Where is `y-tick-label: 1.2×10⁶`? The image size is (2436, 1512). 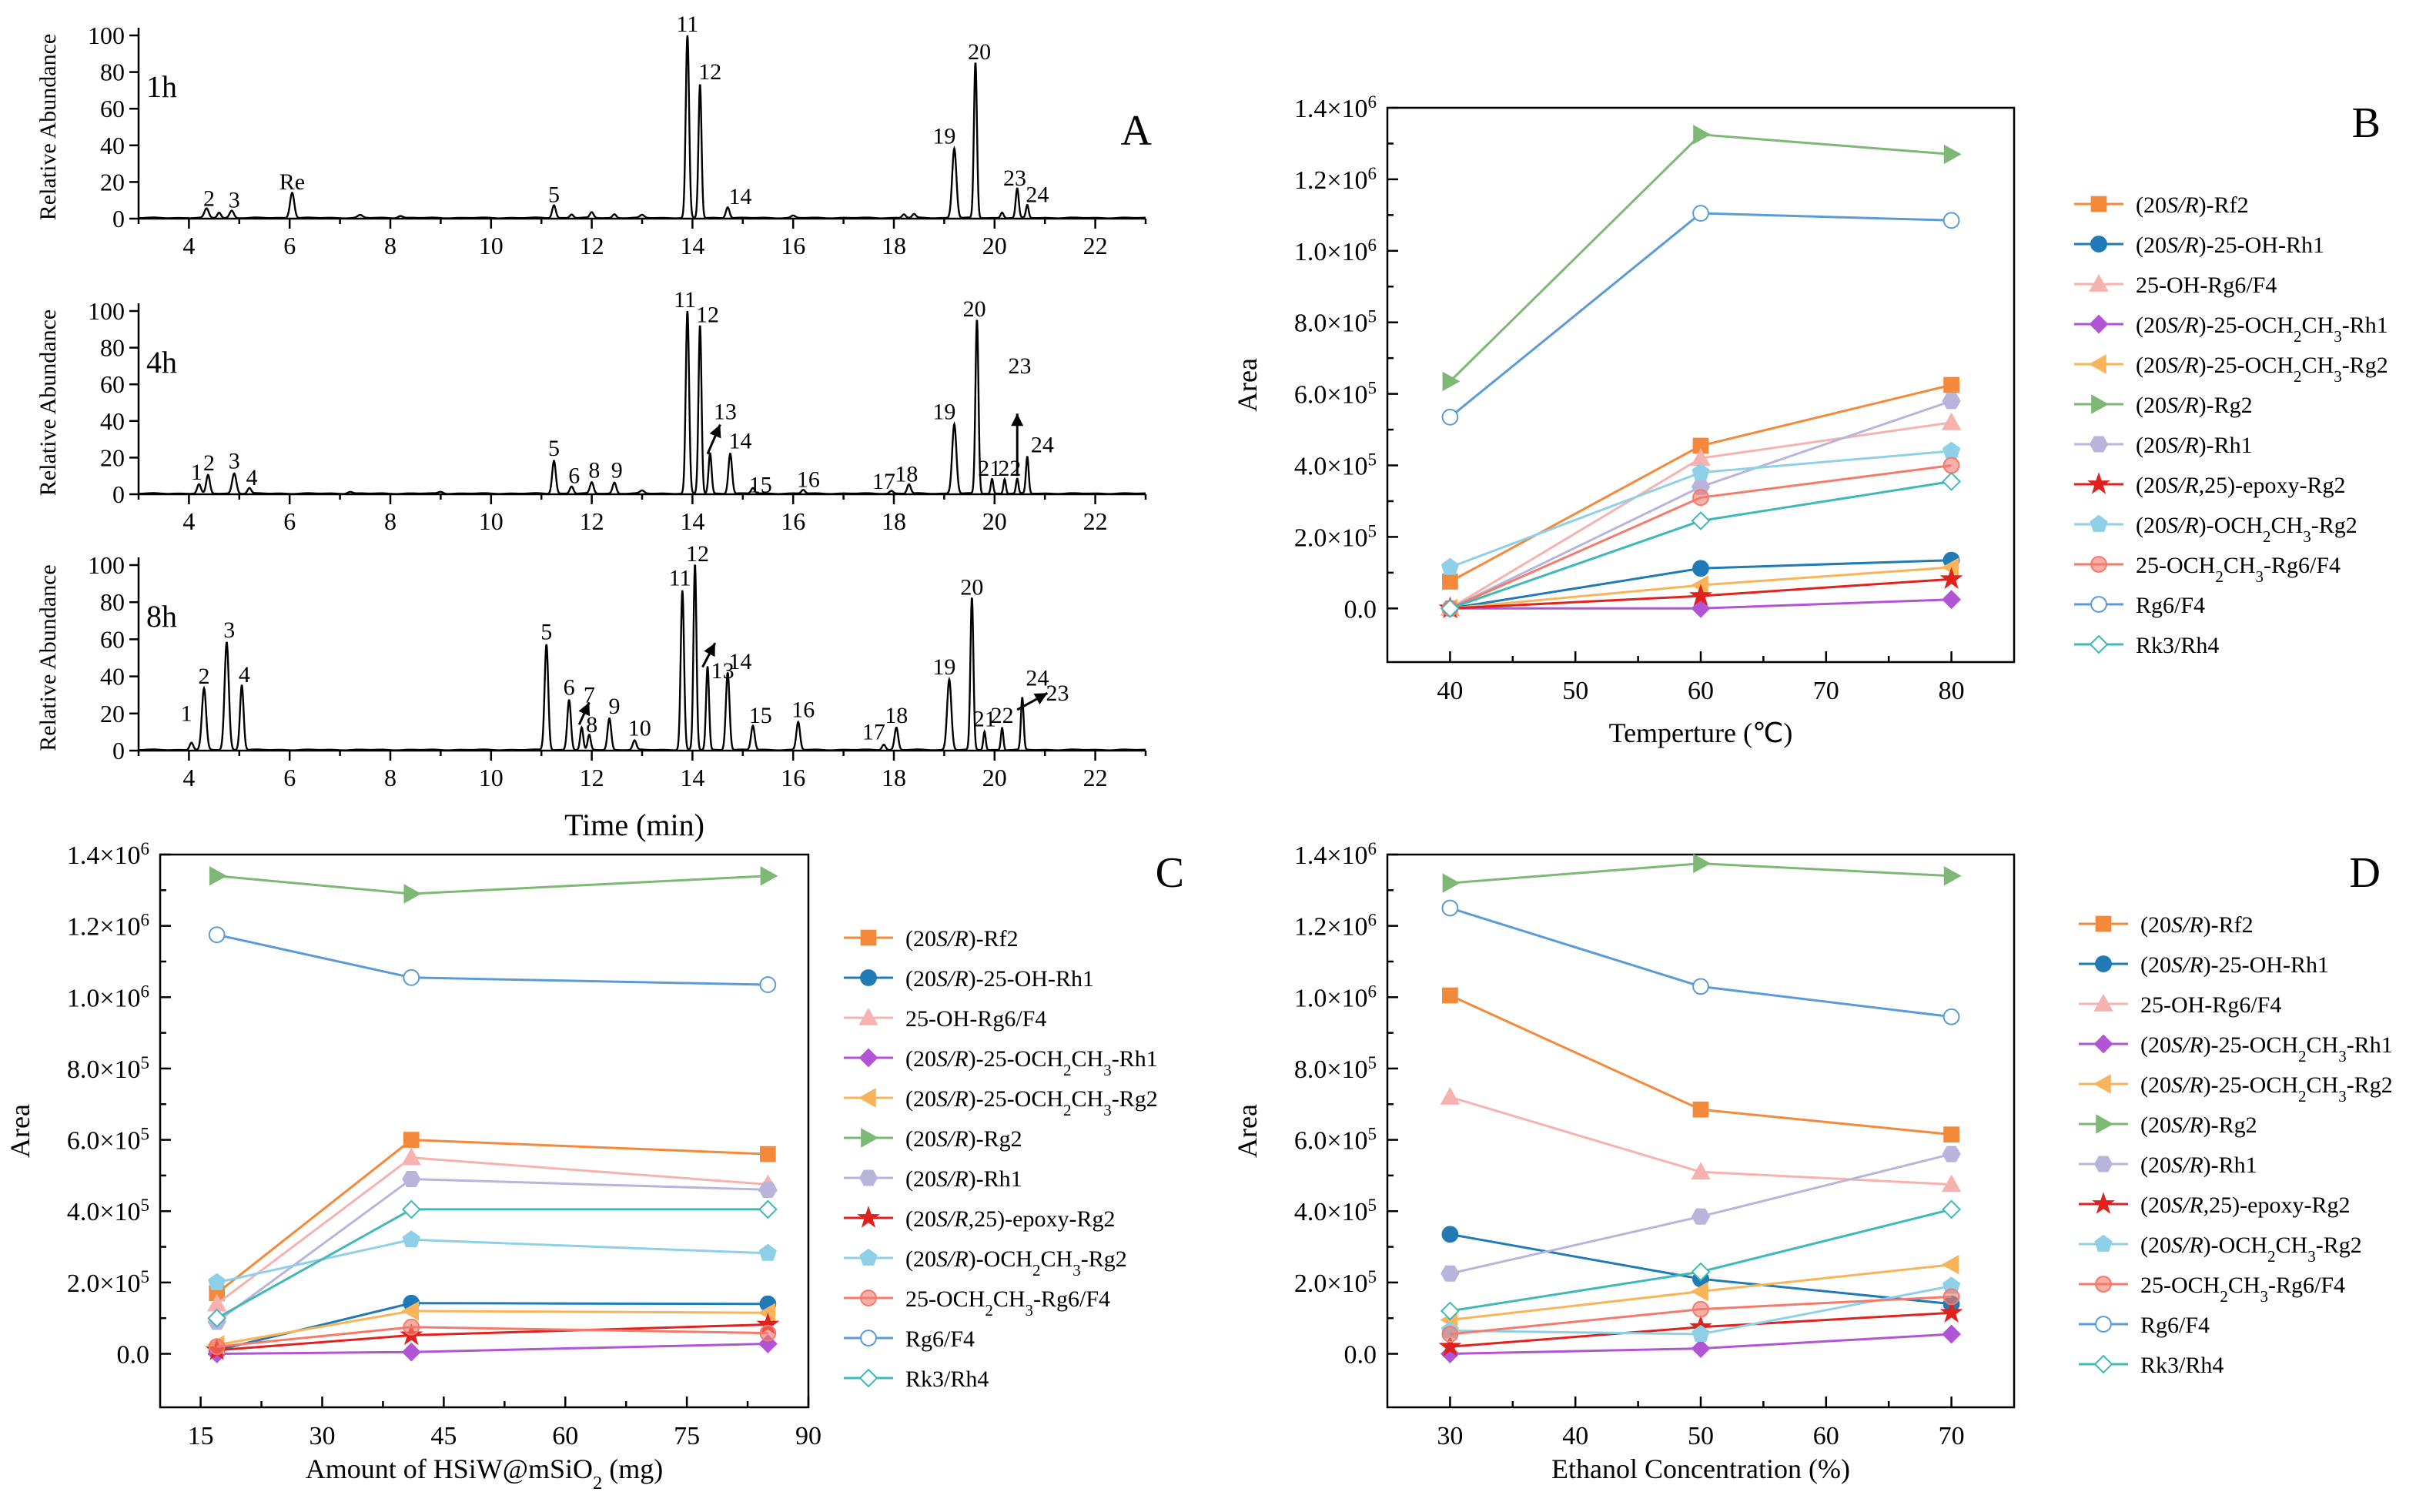 y-tick-label: 1.2×10⁶ is located at coordinates (1335, 926).